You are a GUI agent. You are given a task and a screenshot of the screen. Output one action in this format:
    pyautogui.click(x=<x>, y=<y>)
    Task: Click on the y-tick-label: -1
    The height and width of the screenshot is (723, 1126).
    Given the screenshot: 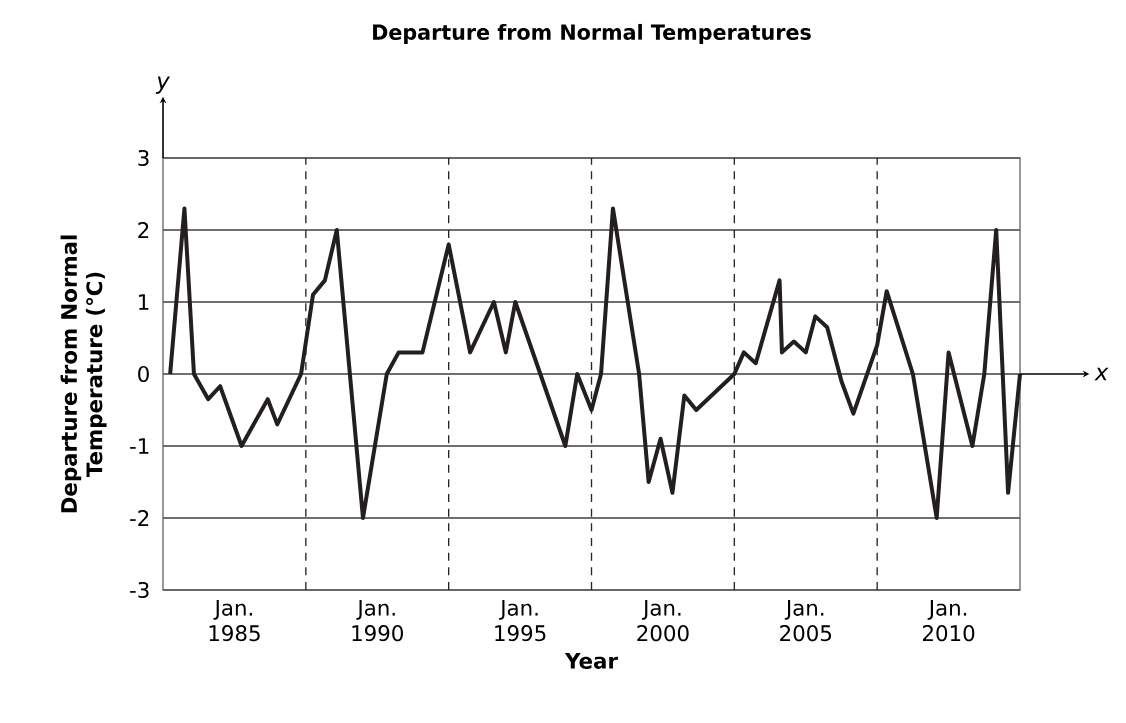 What is the action you would take?
    pyautogui.click(x=139, y=446)
    